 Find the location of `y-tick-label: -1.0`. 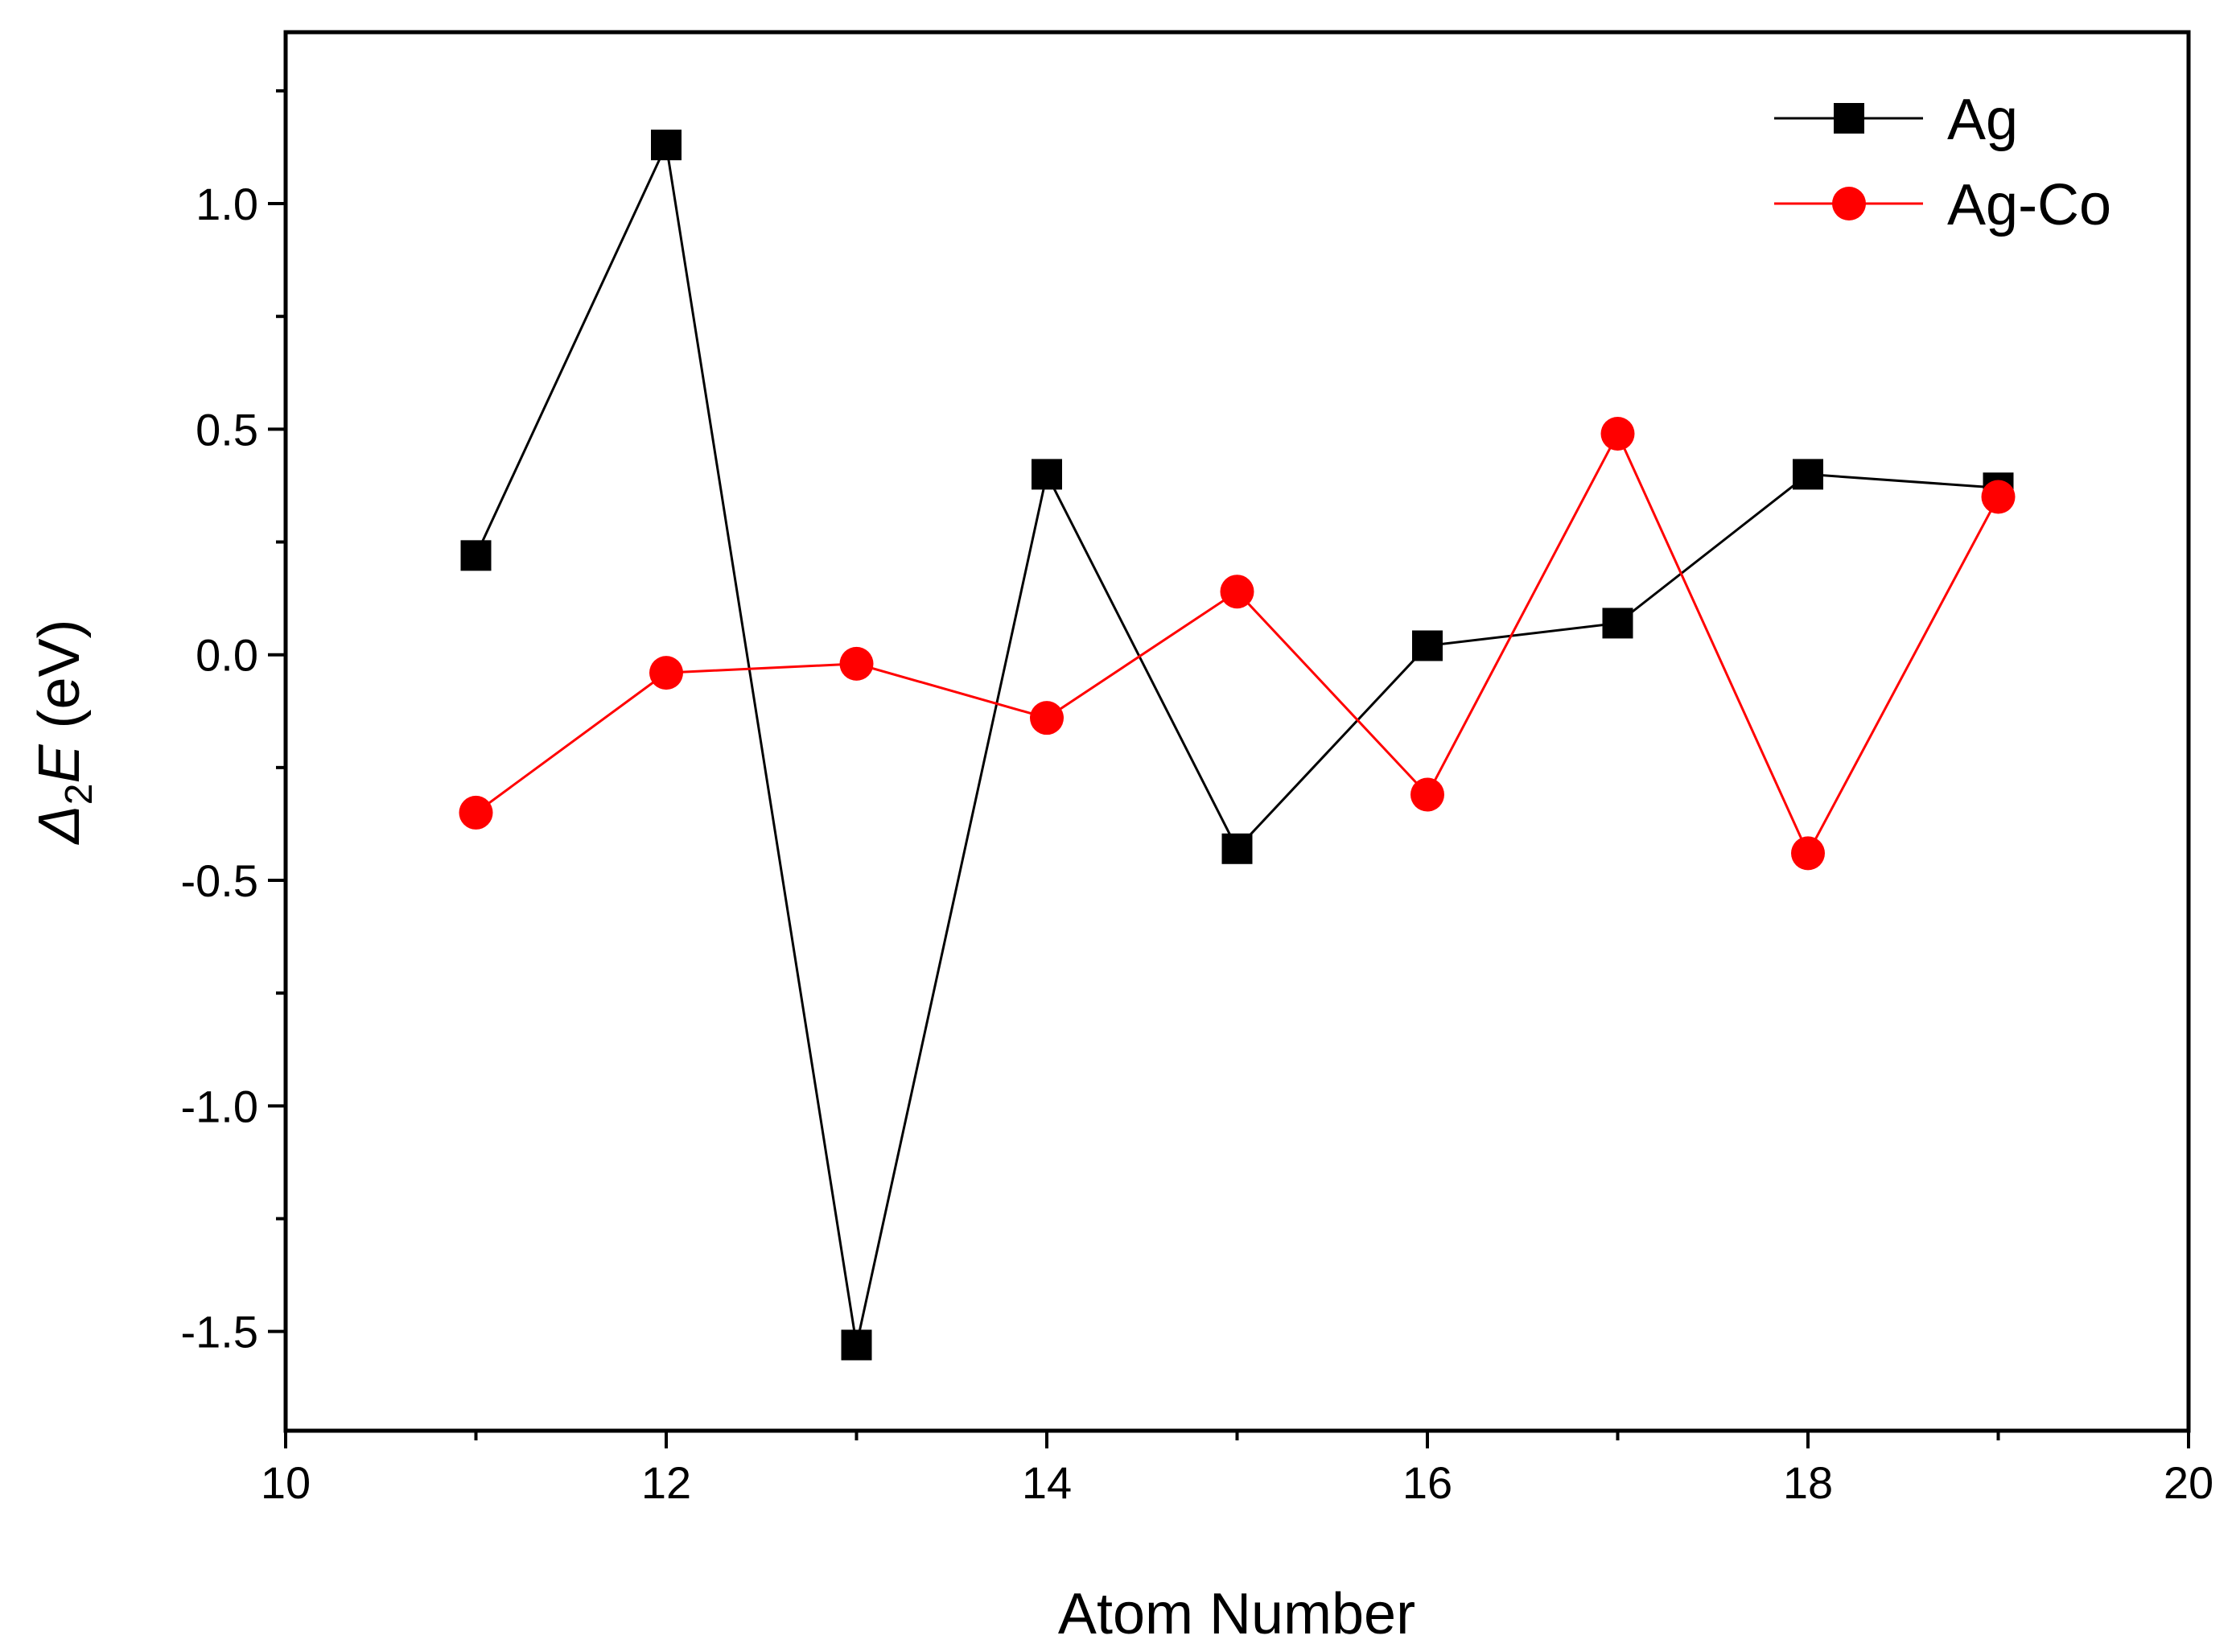

y-tick-label: -1.0 is located at coordinates (220, 1106).